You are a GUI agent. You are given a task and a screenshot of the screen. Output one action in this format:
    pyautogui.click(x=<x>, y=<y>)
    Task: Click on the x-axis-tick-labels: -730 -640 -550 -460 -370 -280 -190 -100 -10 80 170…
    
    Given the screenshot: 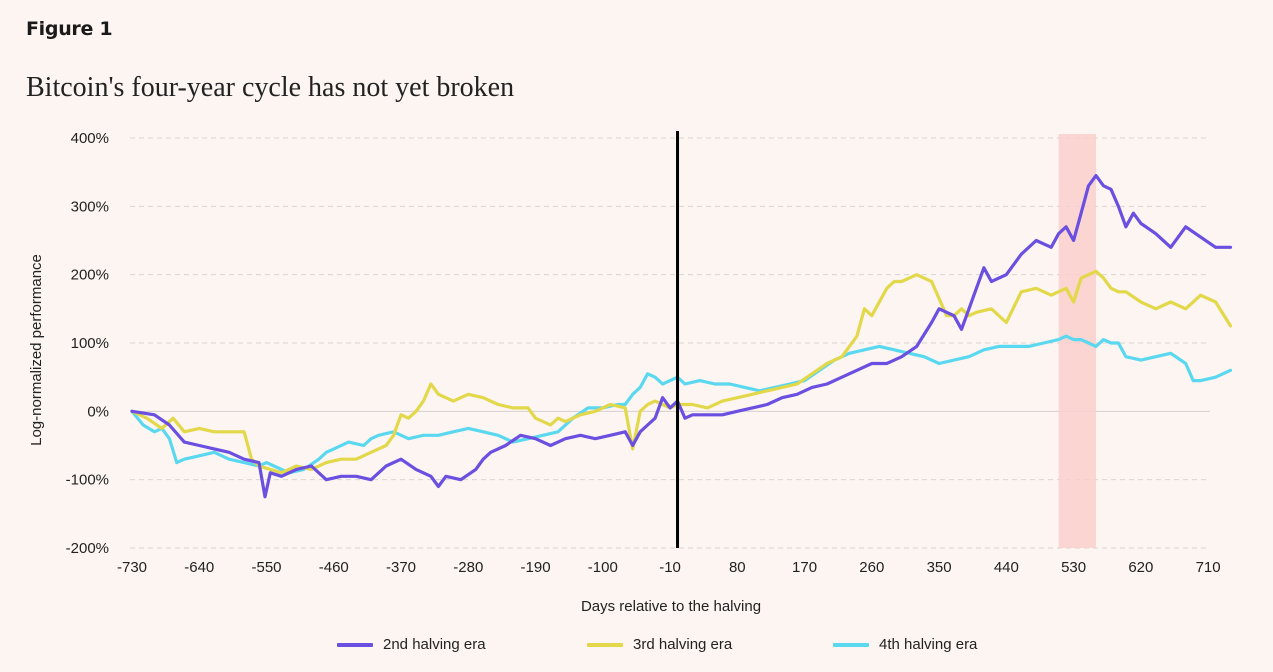 What is the action you would take?
    pyautogui.click(x=669, y=567)
    